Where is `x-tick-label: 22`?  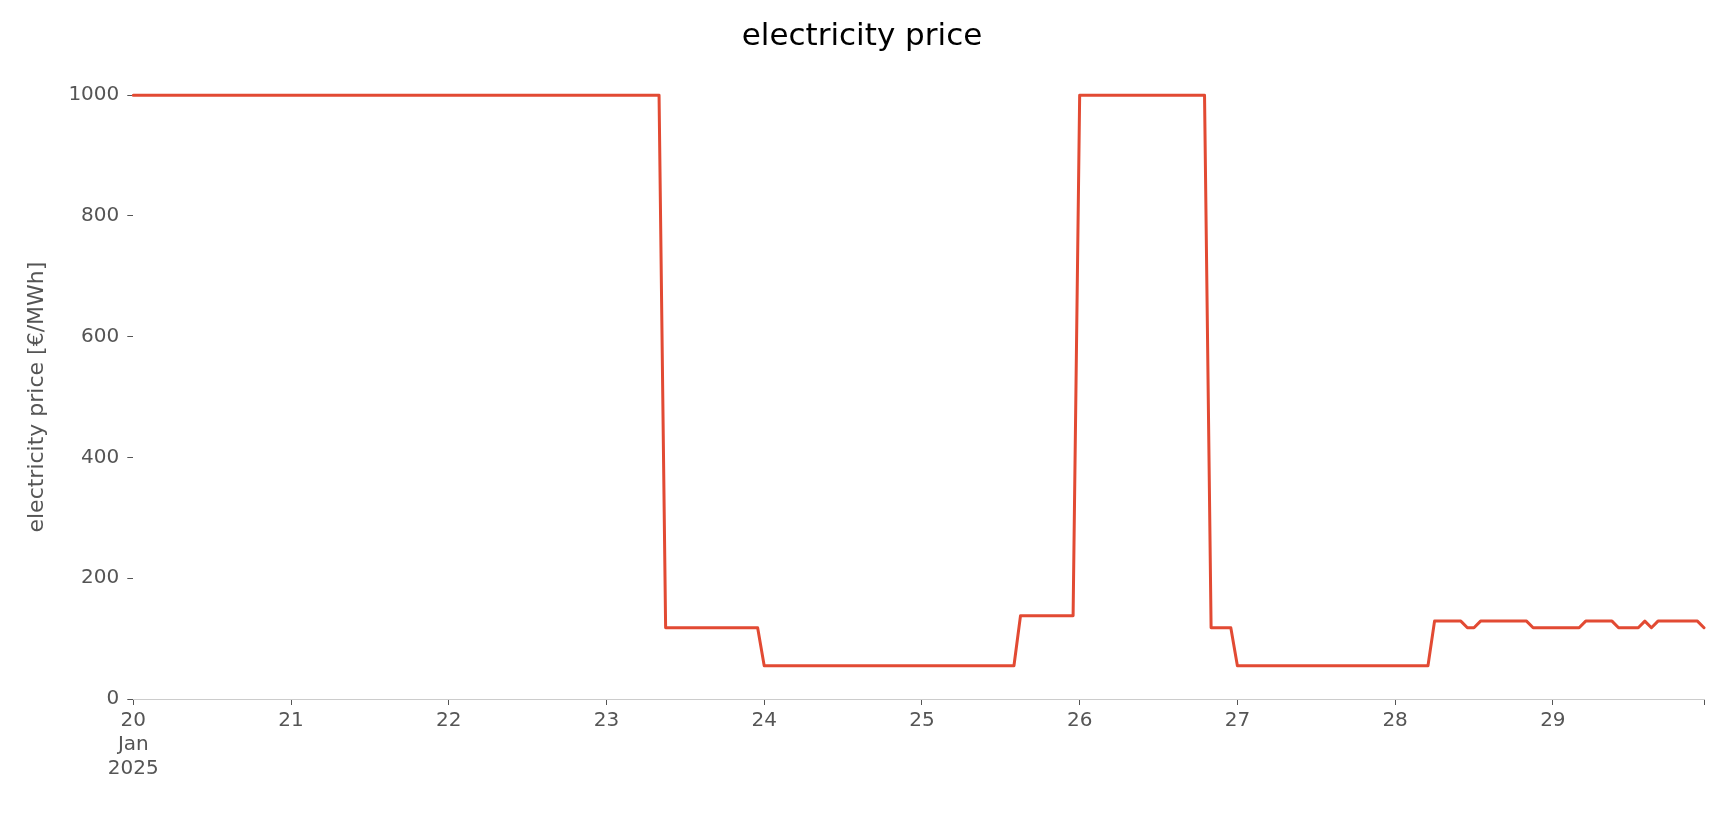
x-tick-label: 22 is located at coordinates (449, 719).